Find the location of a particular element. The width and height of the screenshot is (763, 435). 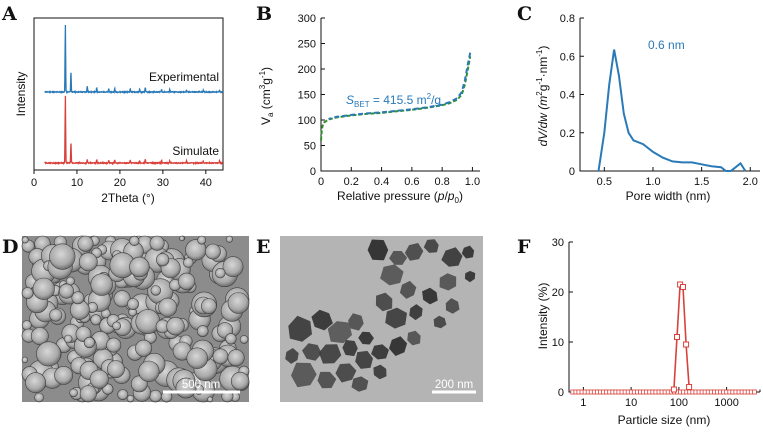

x-tick-label-a: 0 is located at coordinates (34, 183).